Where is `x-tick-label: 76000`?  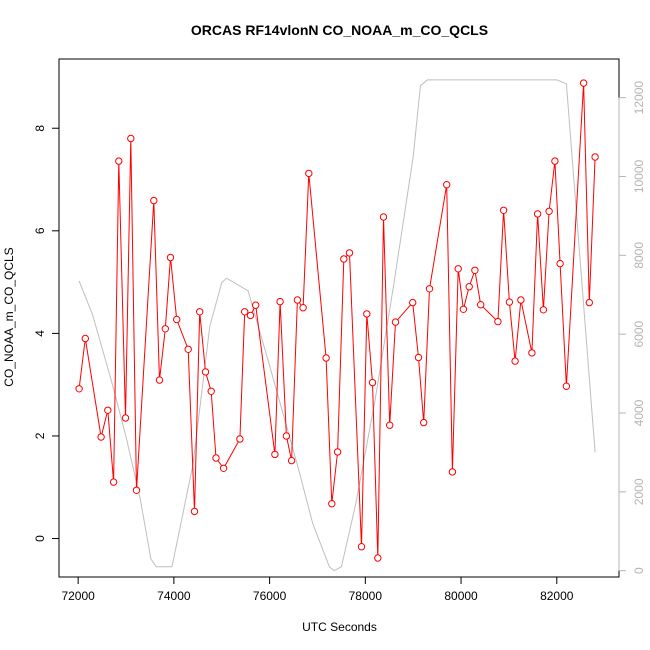 x-tick-label: 76000 is located at coordinates (270, 596).